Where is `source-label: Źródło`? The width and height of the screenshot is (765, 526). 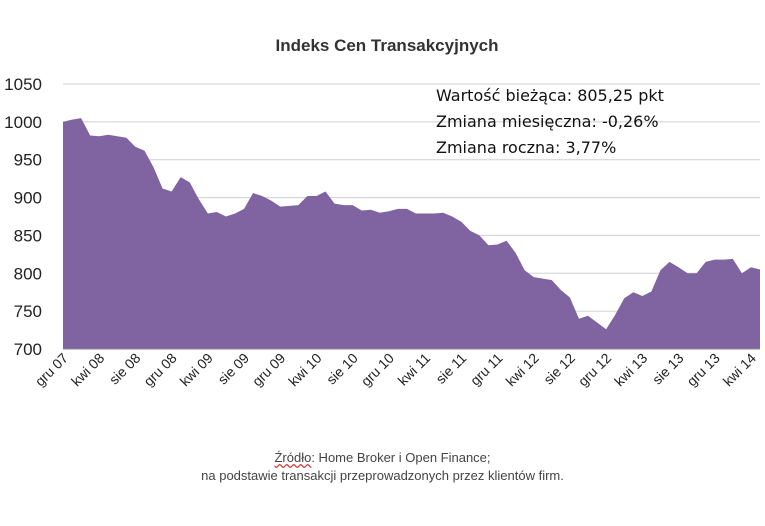 source-label: Źródło is located at coordinates (293, 457).